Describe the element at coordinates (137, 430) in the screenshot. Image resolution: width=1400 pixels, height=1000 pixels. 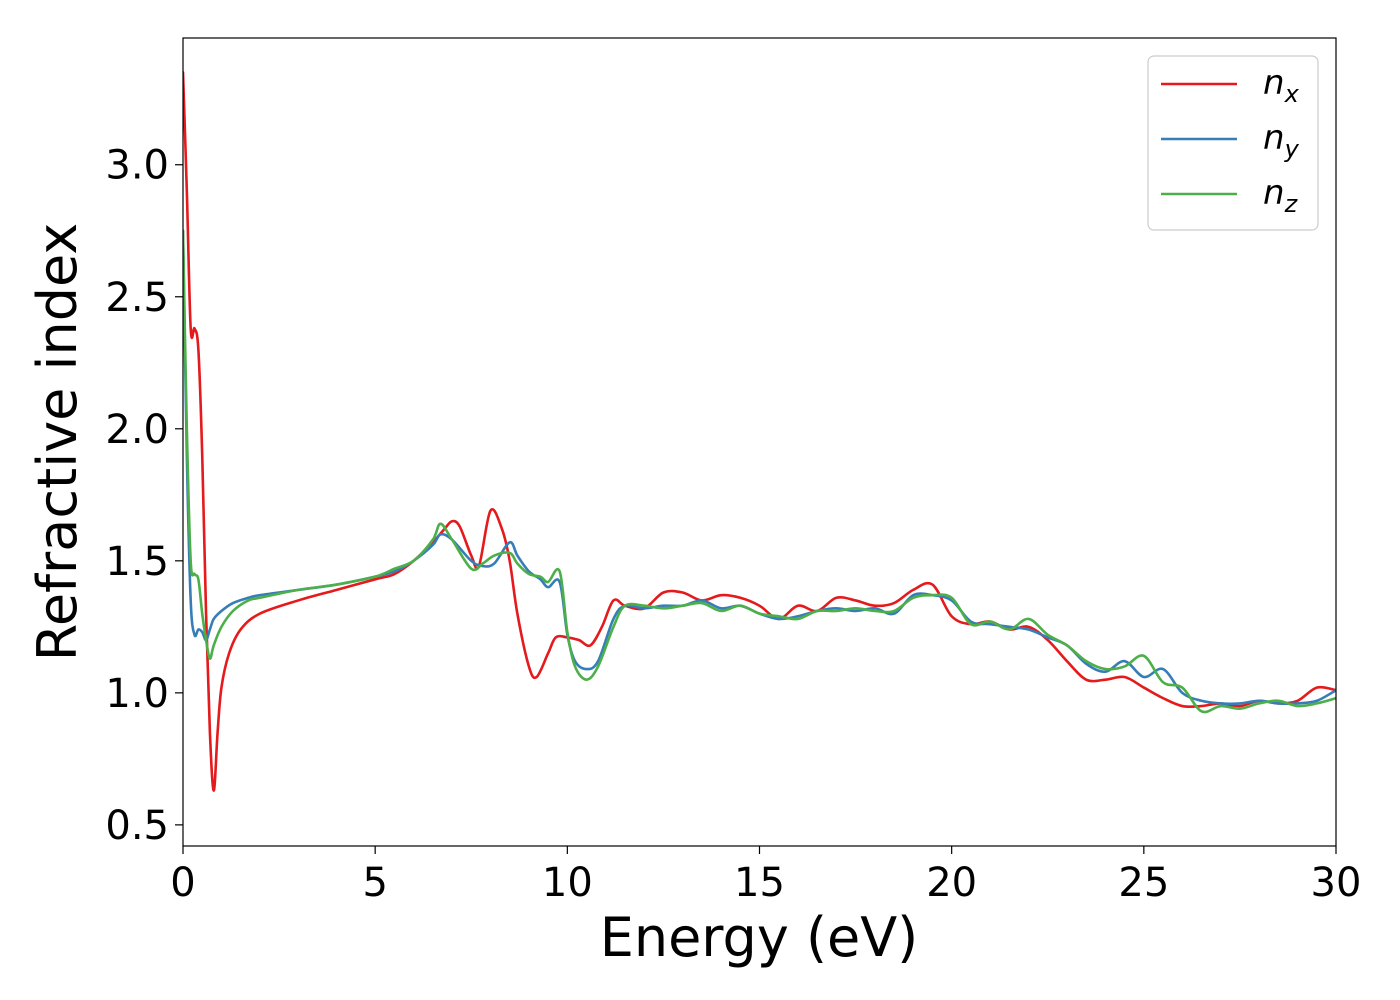
I see `y-tick-label: 2.0` at that location.